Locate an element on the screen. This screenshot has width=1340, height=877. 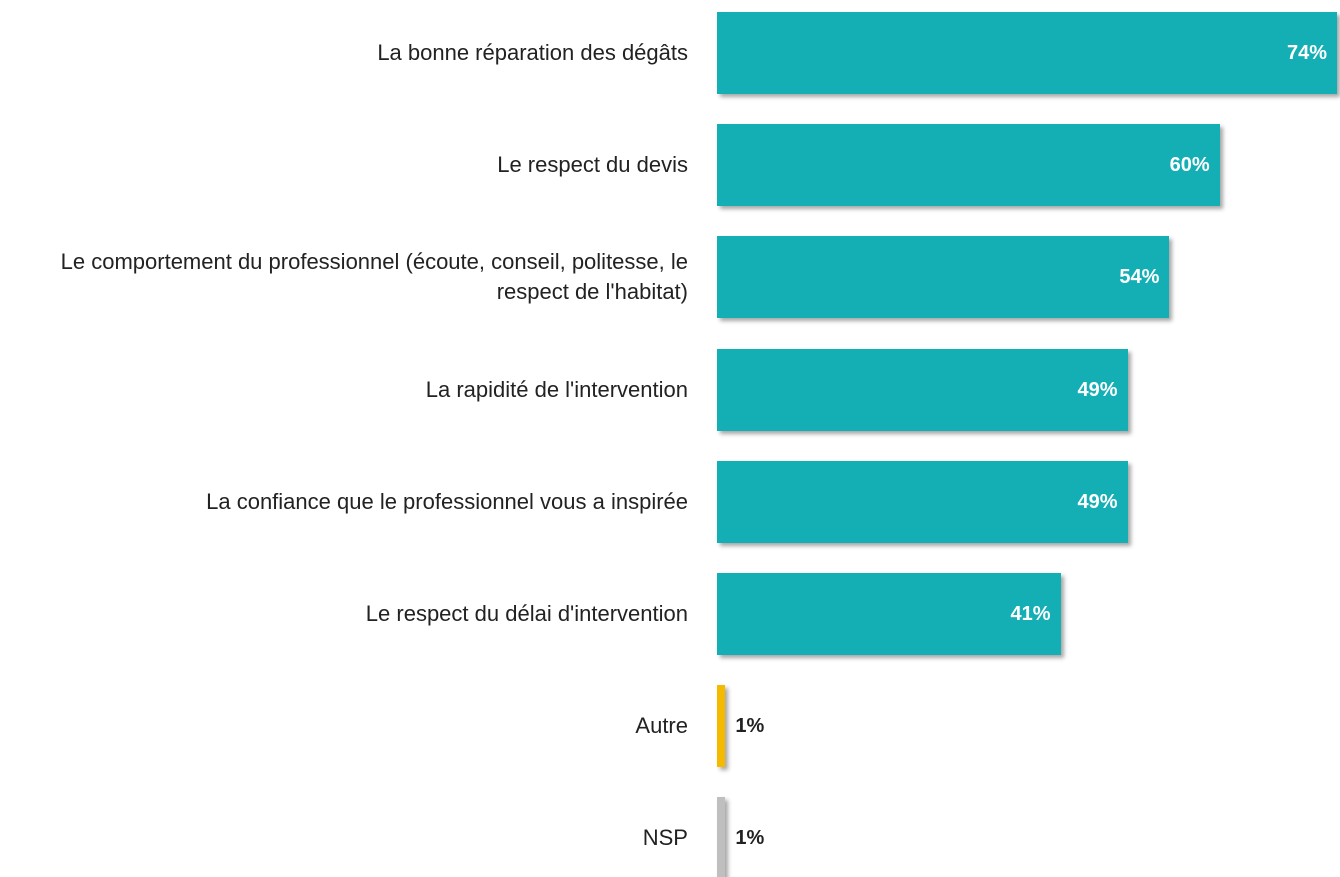
category-text: Autre is located at coordinates (661, 726).